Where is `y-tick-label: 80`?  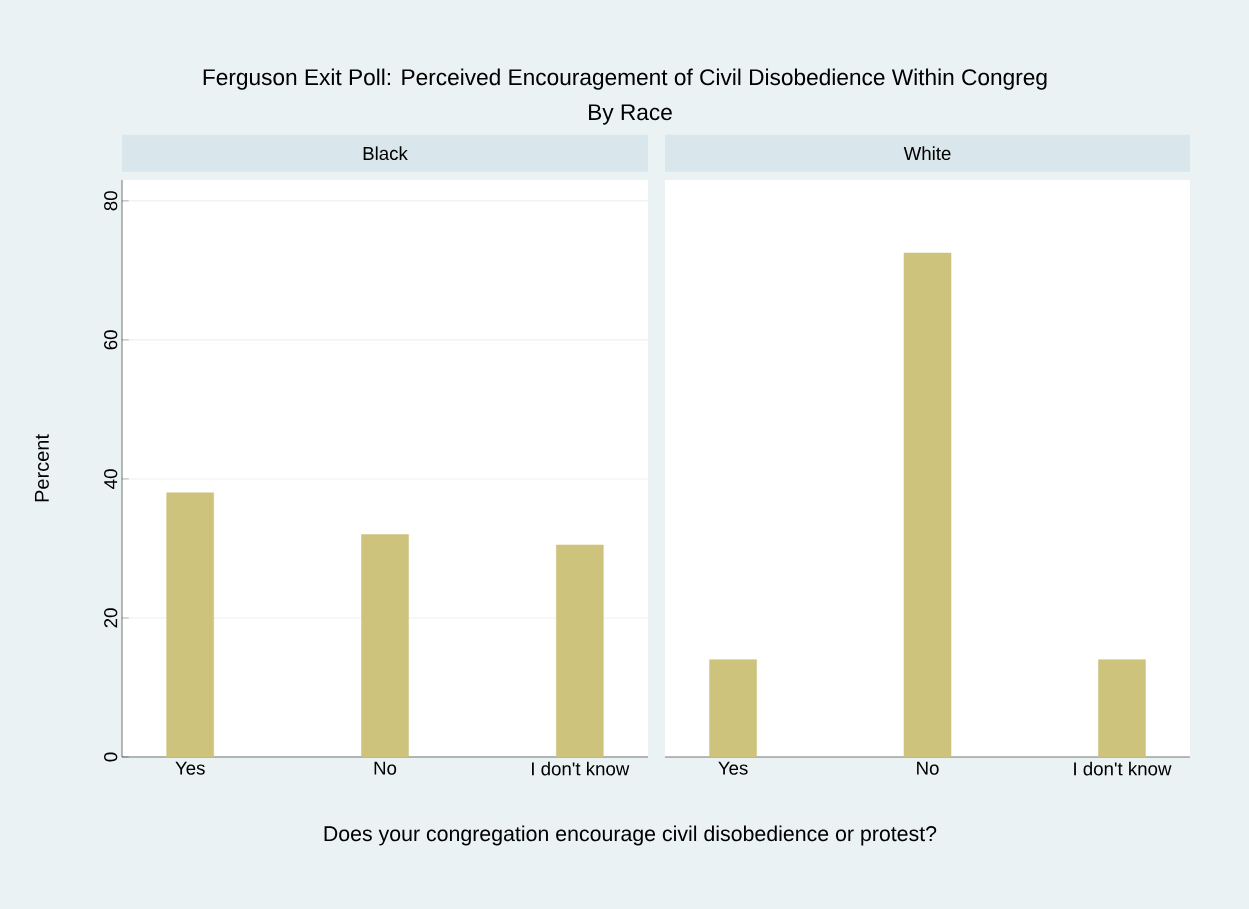
y-tick-label: 80 is located at coordinates (111, 201).